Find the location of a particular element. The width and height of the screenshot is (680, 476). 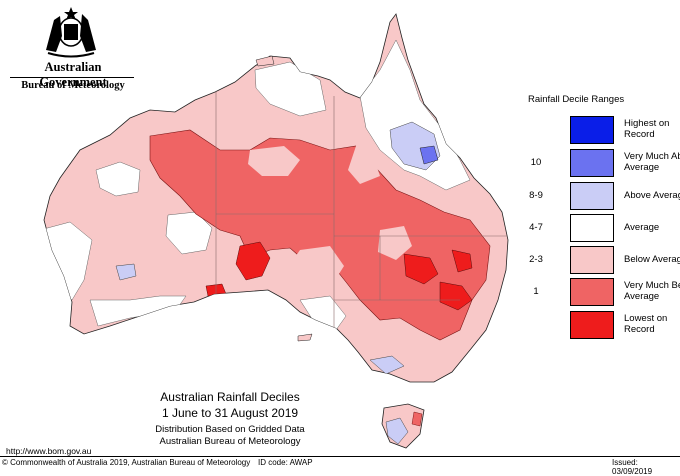

legend-label: Below Average is located at coordinates (652, 259).